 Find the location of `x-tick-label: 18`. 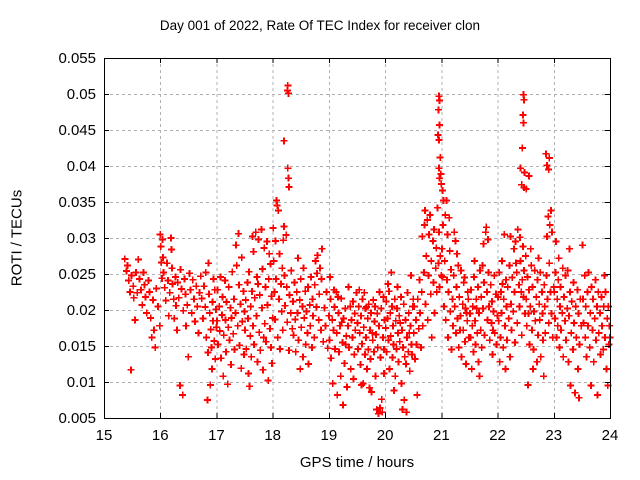

x-tick-label: 18 is located at coordinates (272, 435).